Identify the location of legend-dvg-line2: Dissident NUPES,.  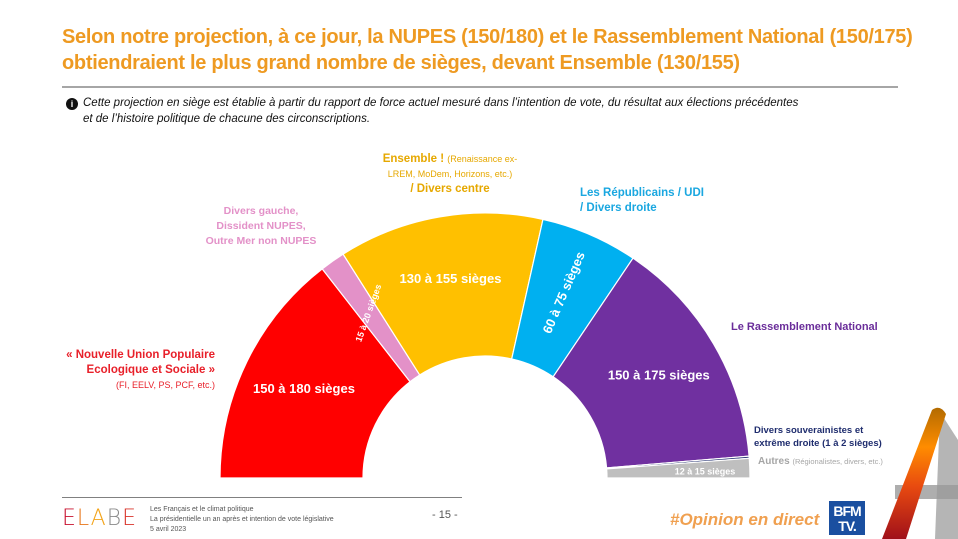
(261, 226).